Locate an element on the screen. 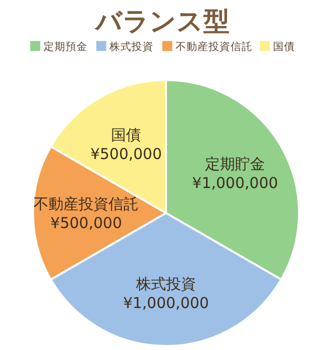 Image resolution: width=325 pixels, height=350 pixels. text: 定期貯金 is located at coordinates (235, 164).